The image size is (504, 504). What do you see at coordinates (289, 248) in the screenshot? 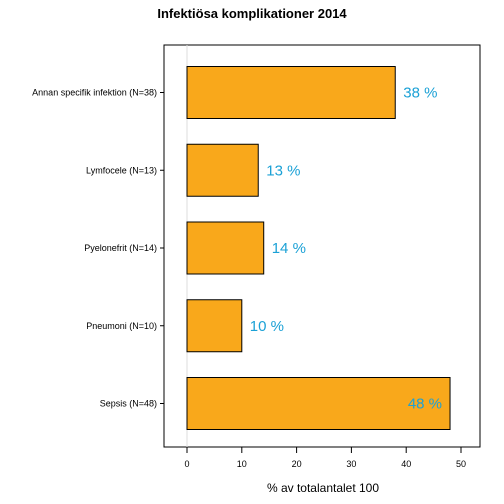
I see `data-label-2: 14 %` at bounding box center [289, 248].